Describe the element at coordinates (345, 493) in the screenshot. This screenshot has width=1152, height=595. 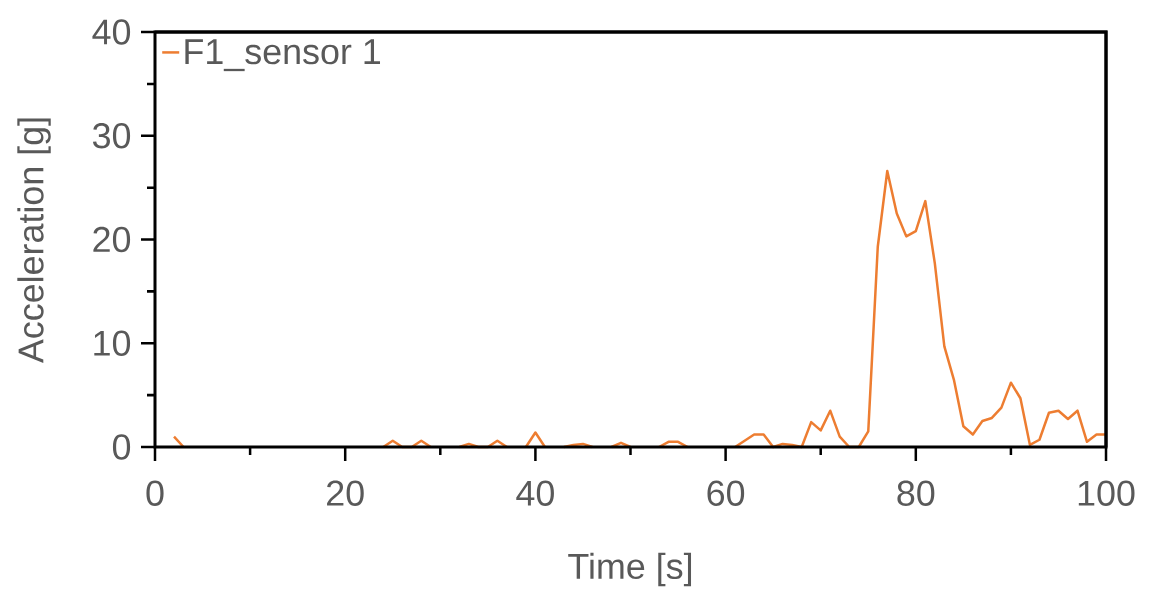
I see `x-tick-label: 20` at that location.